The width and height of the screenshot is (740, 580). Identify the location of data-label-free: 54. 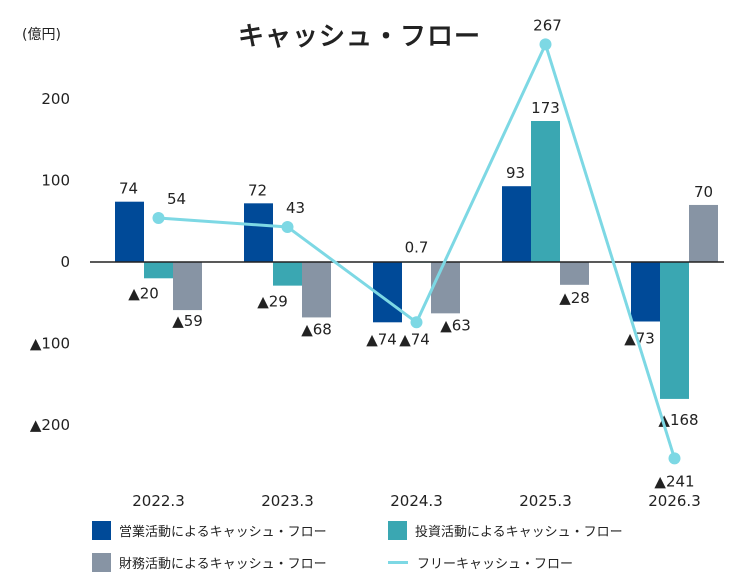
(176, 199).